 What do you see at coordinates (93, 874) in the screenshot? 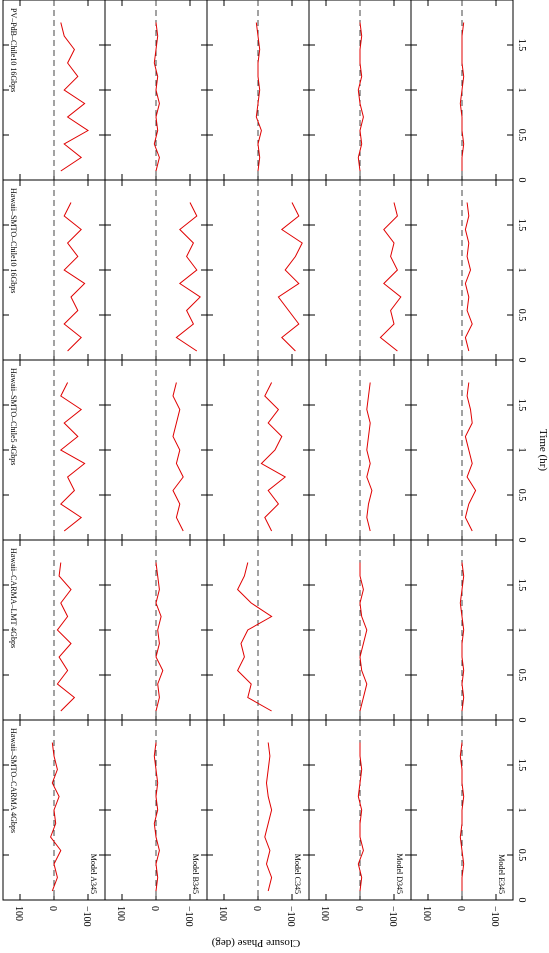
I see `model-label: Model A345` at bounding box center [93, 874].